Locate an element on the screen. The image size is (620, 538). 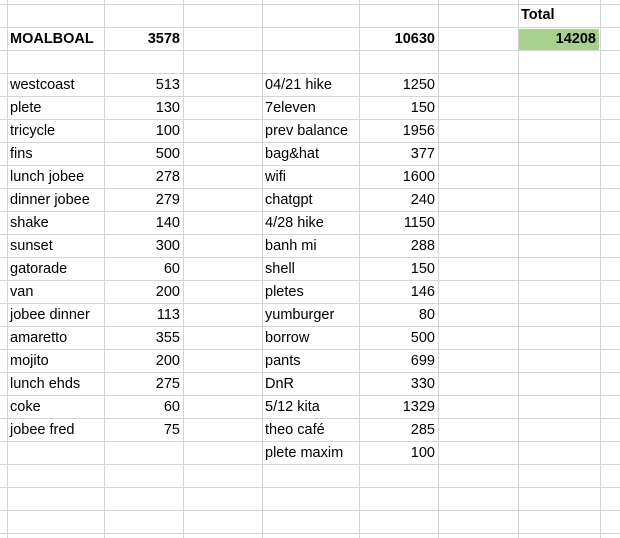
item-value-cell: 1329 is located at coordinates (418, 407).